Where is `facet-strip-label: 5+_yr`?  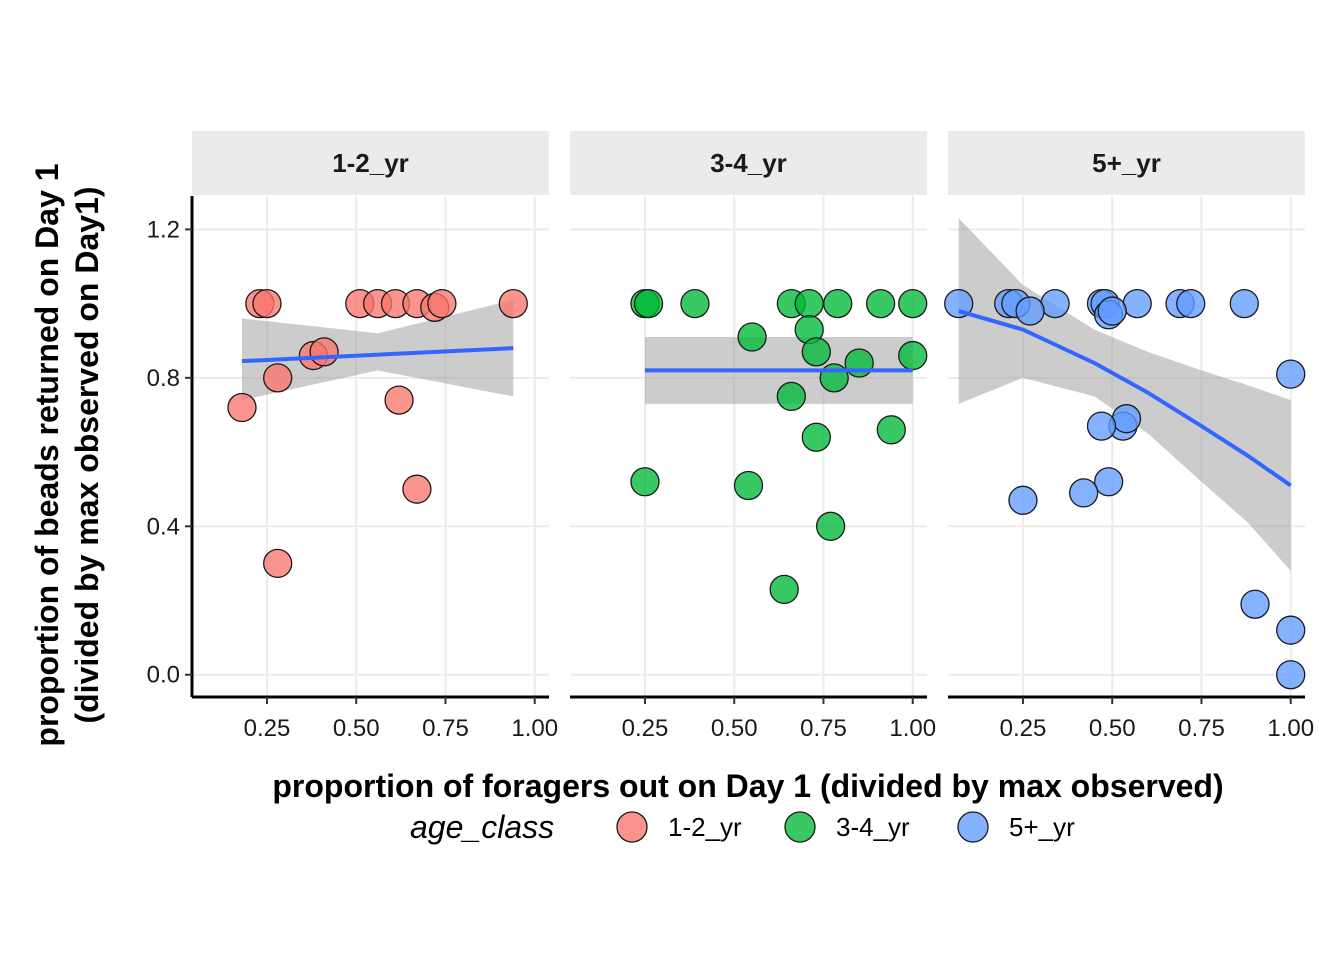 facet-strip-label: 5+_yr is located at coordinates (1126, 163).